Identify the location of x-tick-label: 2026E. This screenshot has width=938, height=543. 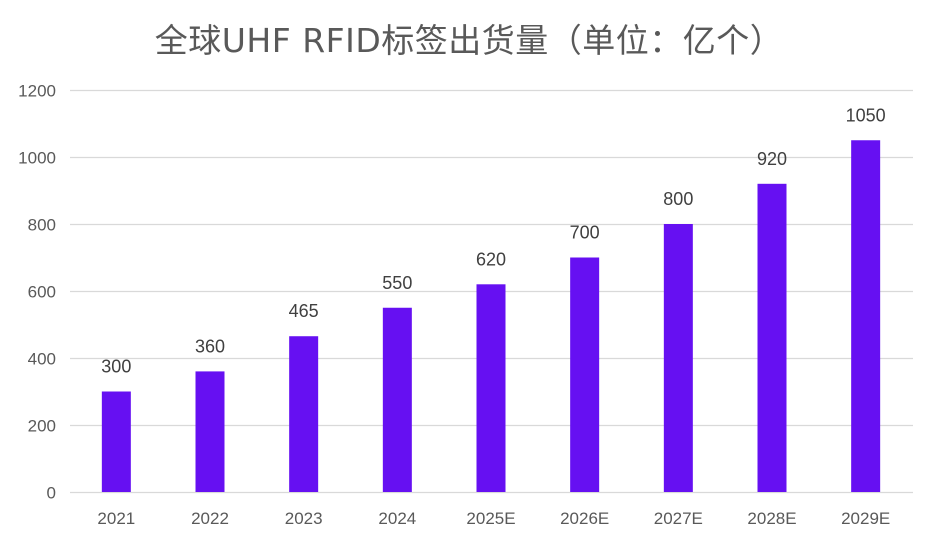
(584, 518).